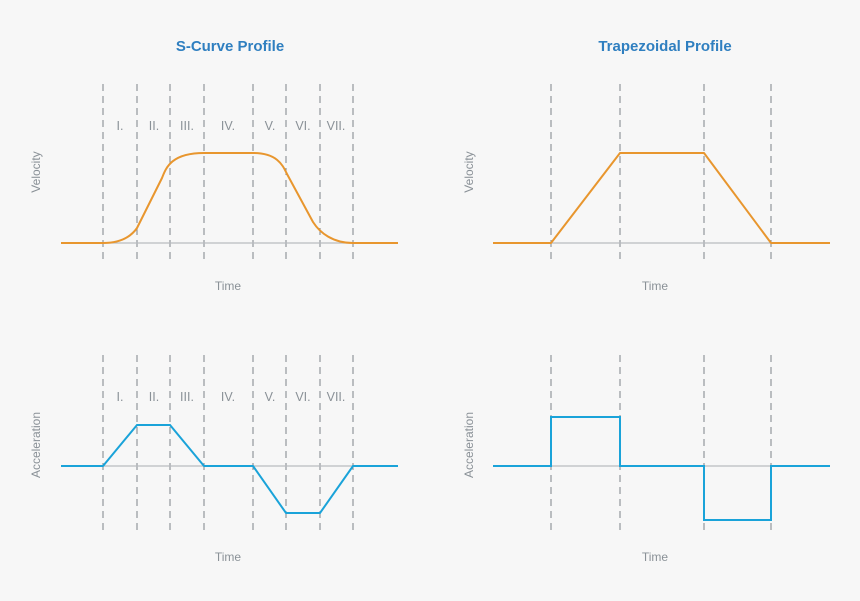 The width and height of the screenshot is (860, 601). What do you see at coordinates (661, 198) in the screenshot?
I see `trap-velocity-curve` at bounding box center [661, 198].